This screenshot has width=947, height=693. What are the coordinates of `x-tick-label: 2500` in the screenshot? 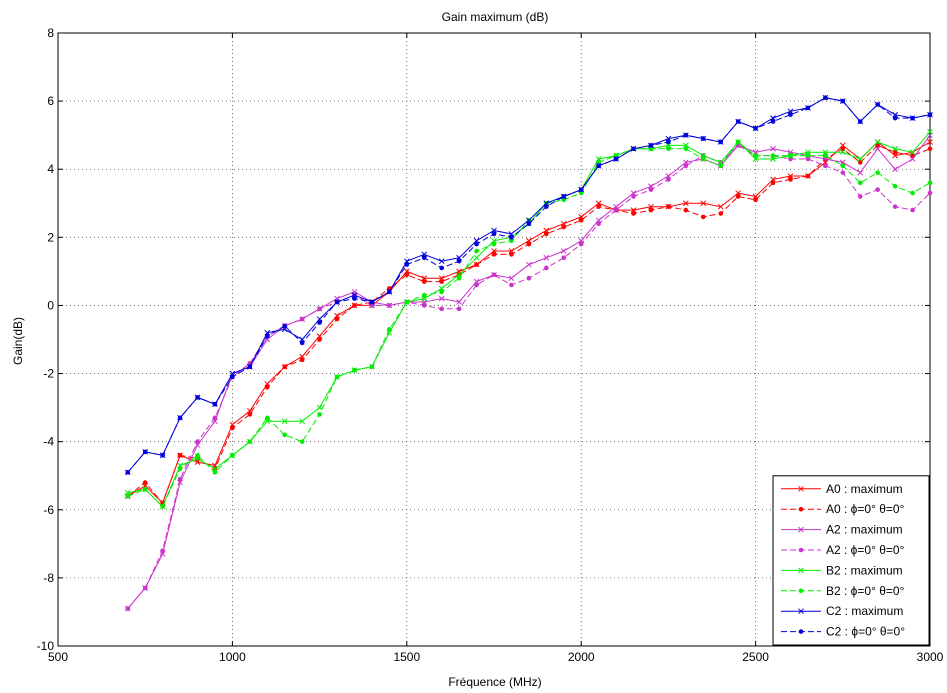 It's located at (755, 657).